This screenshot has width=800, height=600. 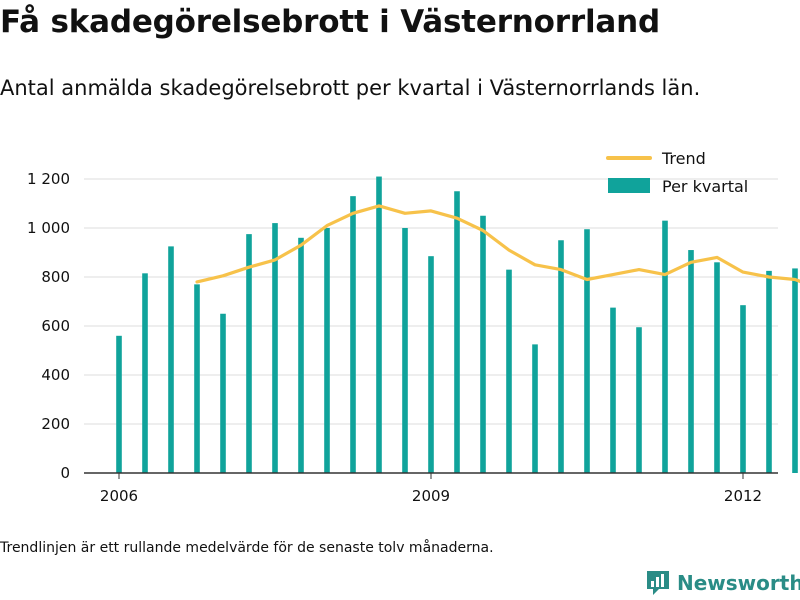 What do you see at coordinates (431, 496) in the screenshot?
I see `x-tick-label: 2009` at bounding box center [431, 496].